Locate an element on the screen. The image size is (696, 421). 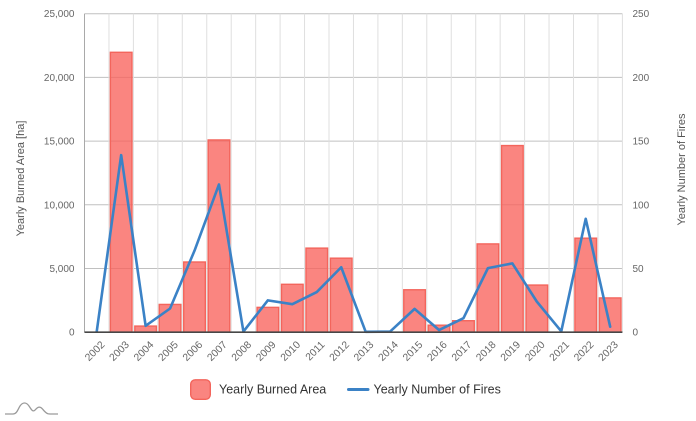
svg-text: 20,000 is located at coordinates (59, 78).